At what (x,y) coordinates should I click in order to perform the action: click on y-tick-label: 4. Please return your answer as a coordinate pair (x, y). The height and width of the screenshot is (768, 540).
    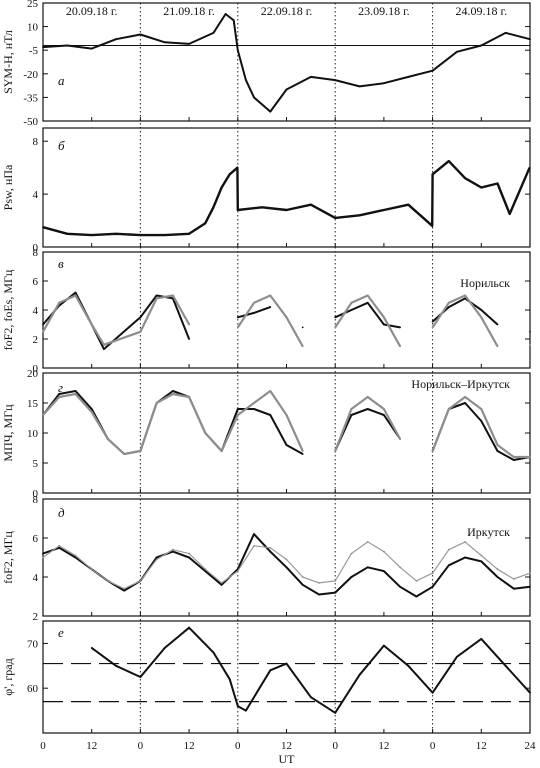
    Looking at the image, I should click on (36, 195).